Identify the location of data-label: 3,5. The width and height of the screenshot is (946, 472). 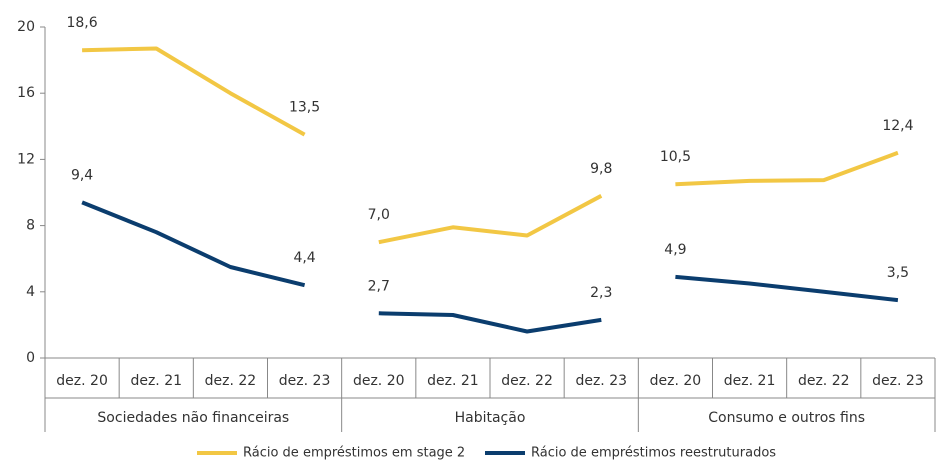
(898, 273).